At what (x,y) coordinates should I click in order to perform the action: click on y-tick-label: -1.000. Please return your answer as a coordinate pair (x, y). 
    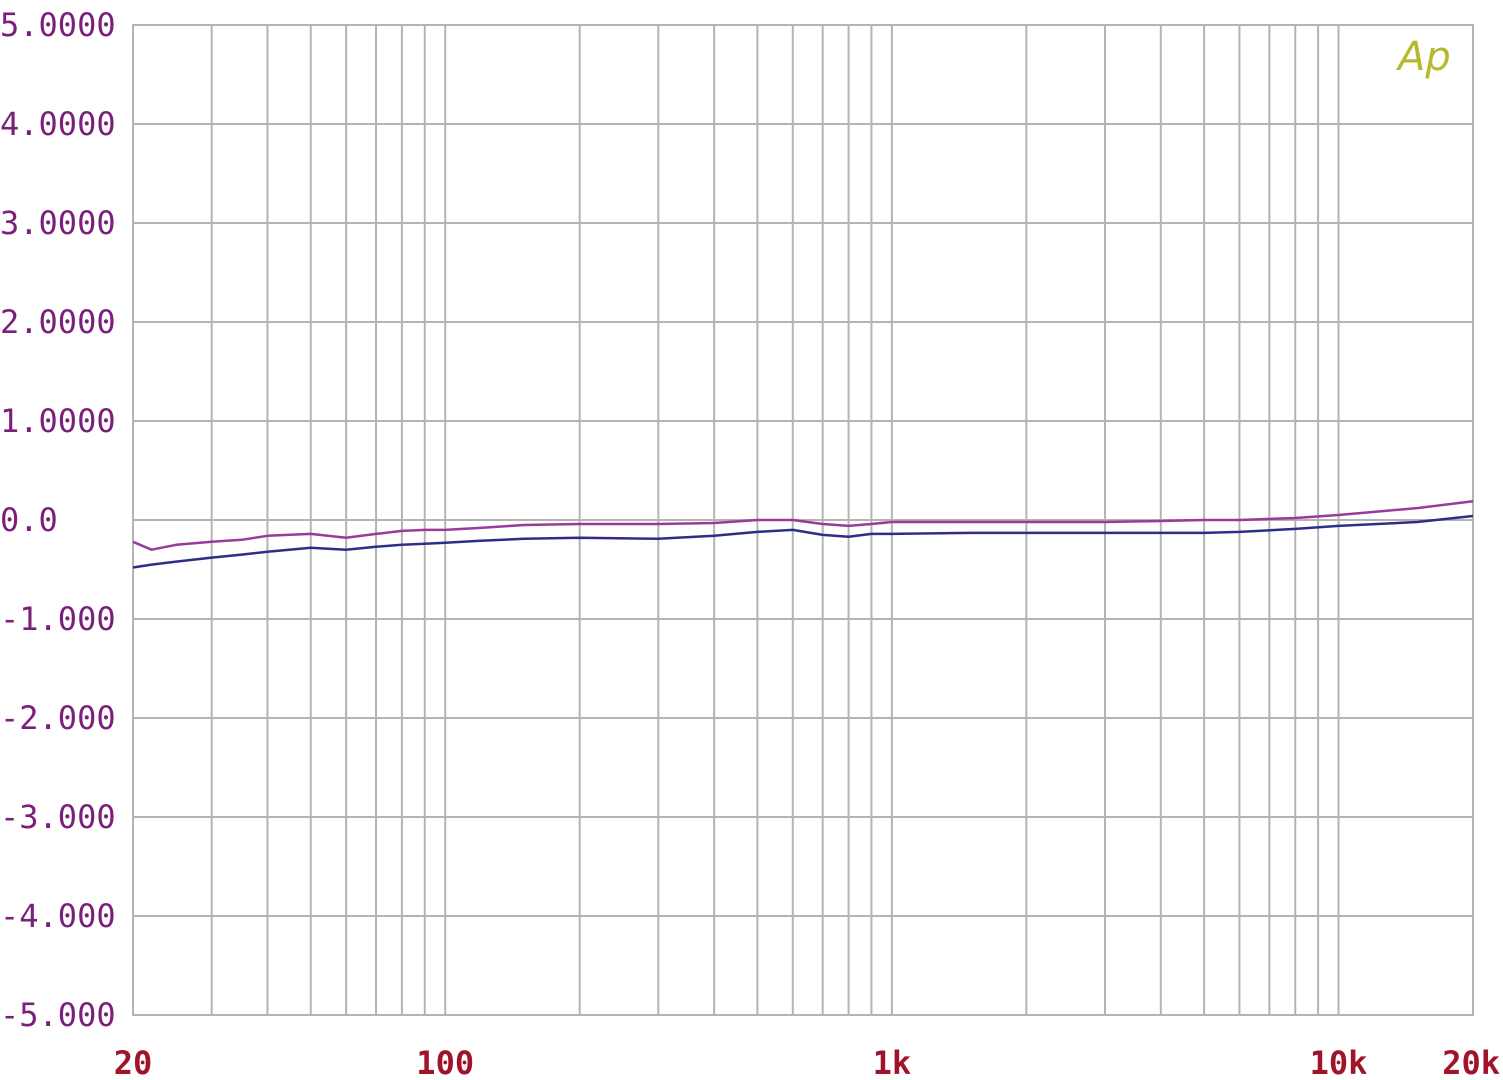
    Looking at the image, I should click on (58, 619).